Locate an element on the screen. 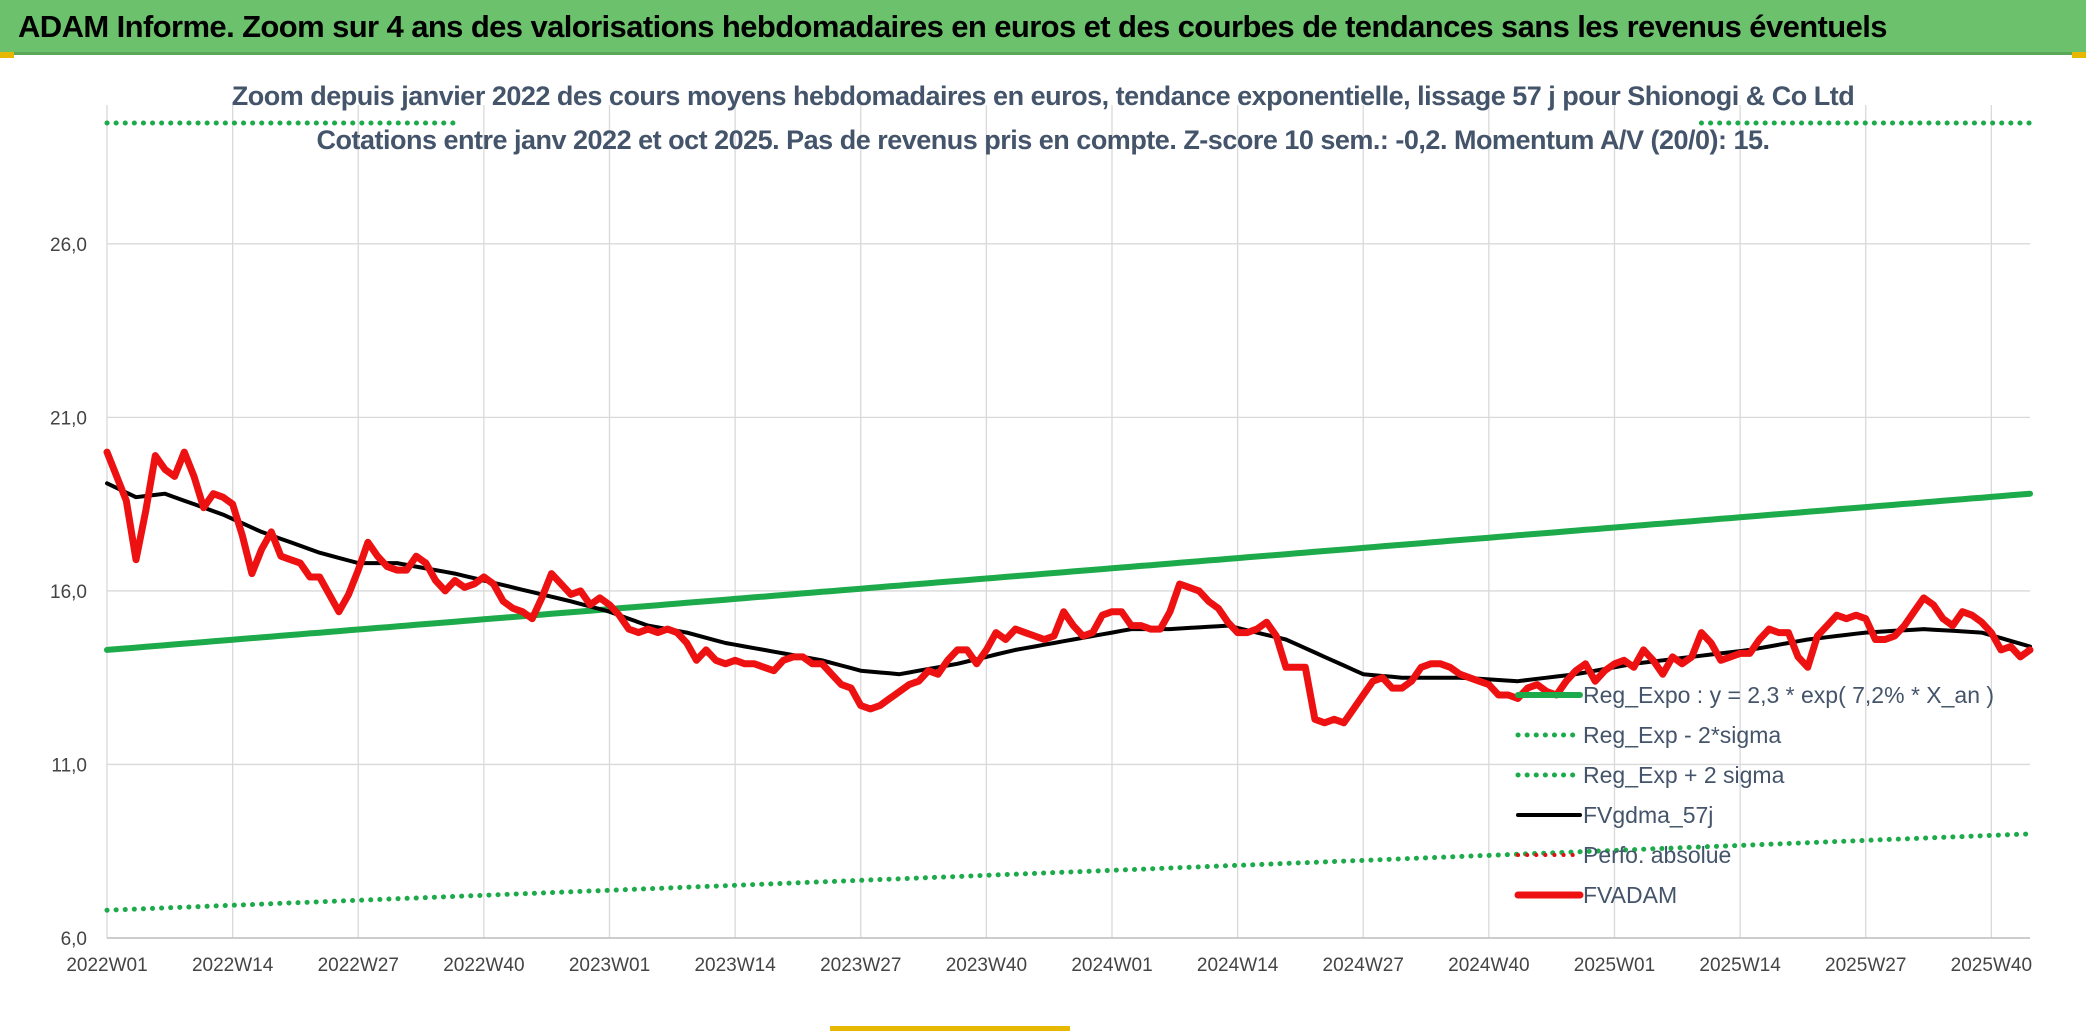 The width and height of the screenshot is (2086, 1031). x-tick-label: 2023W01 is located at coordinates (609, 965).